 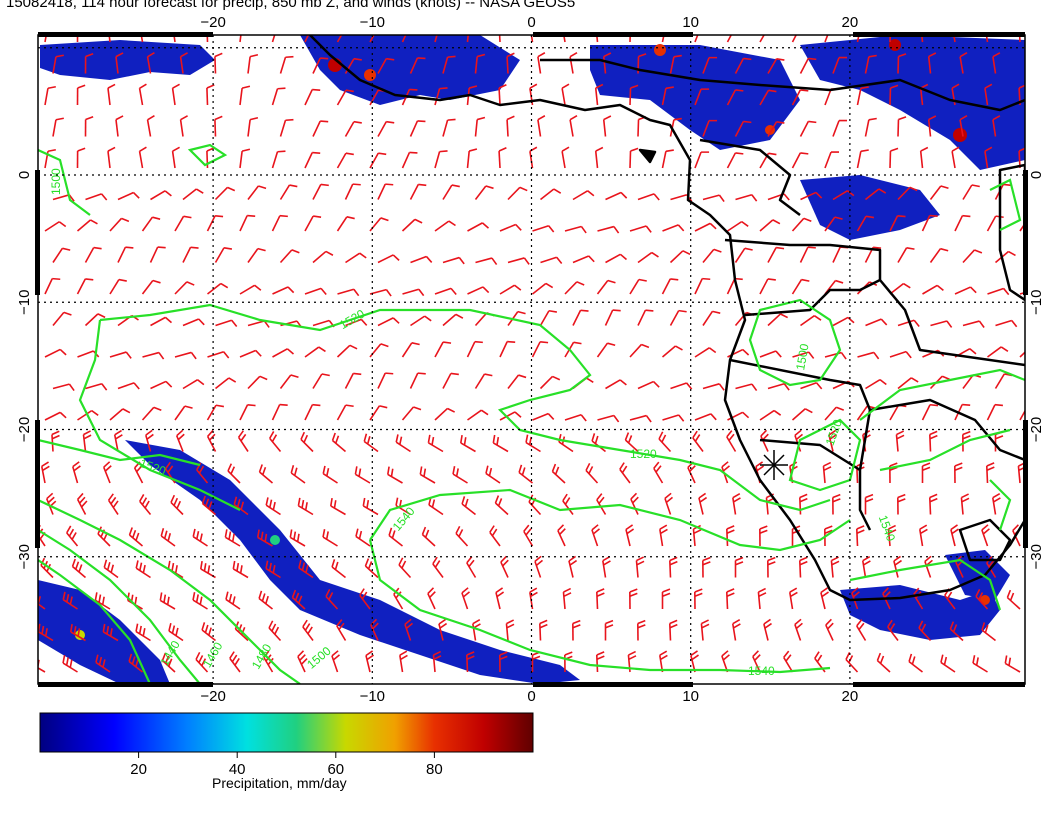 What do you see at coordinates (985, 540) in the screenshot?
I see `country-border` at bounding box center [985, 540].